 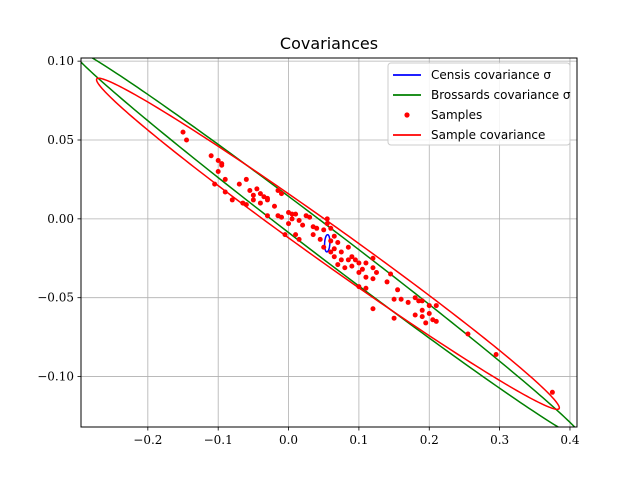 What do you see at coordinates (218, 440) in the screenshot?
I see `x-tick-label: −0.1` at bounding box center [218, 440].